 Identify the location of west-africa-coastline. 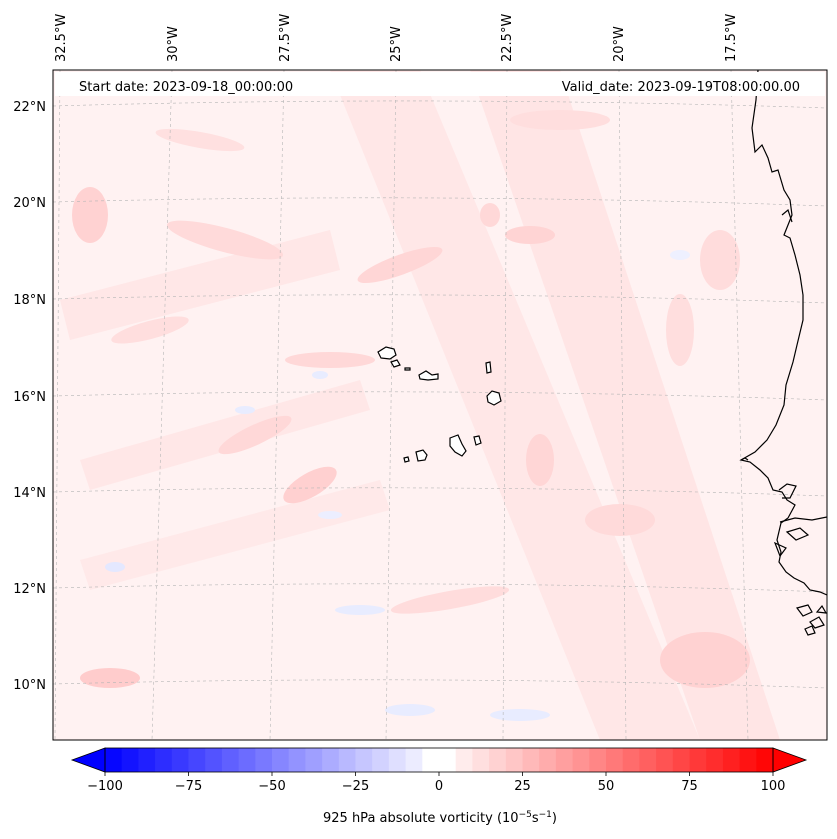
(783, 353).